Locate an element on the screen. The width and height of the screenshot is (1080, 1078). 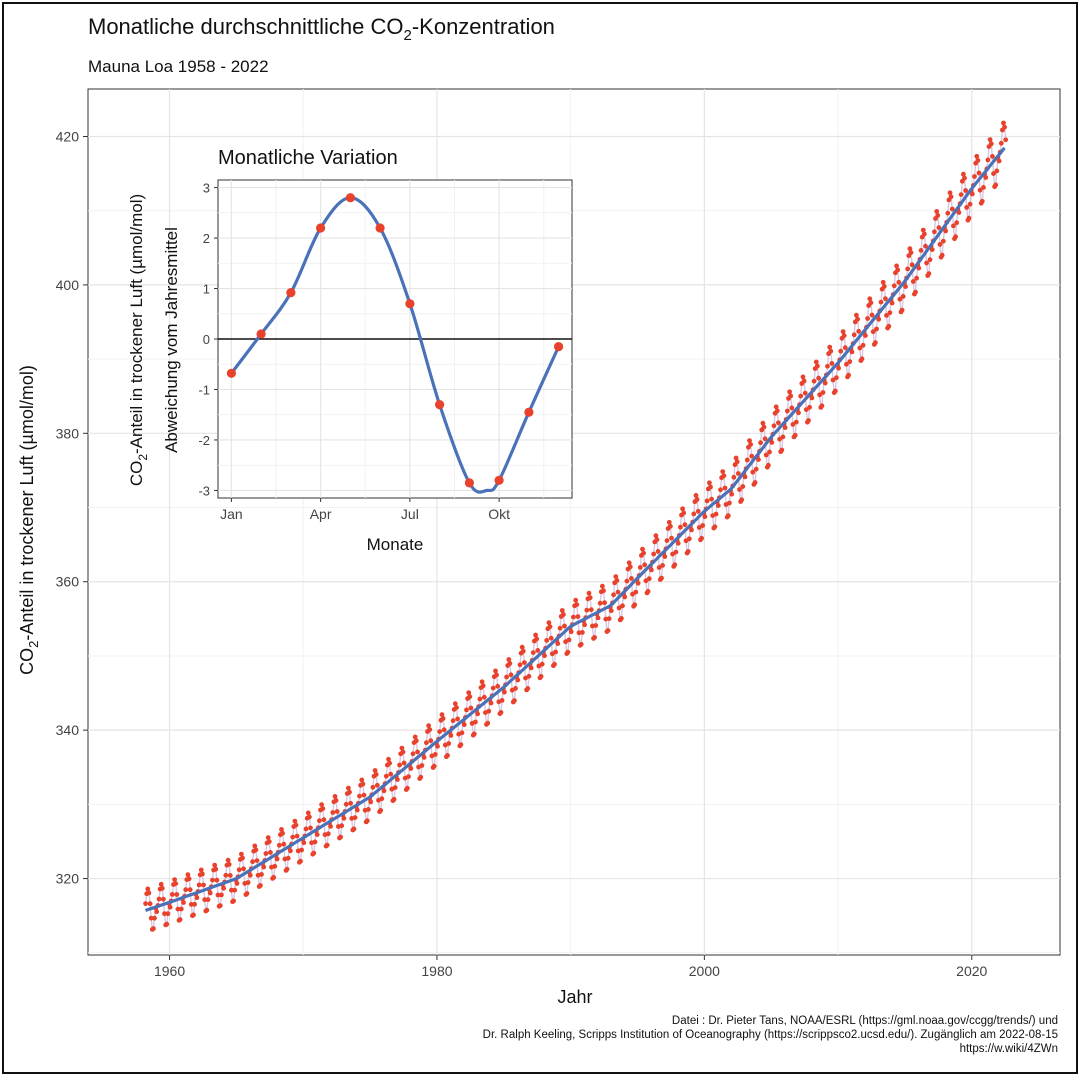
y-tick-label: 400 is located at coordinates (68, 285).